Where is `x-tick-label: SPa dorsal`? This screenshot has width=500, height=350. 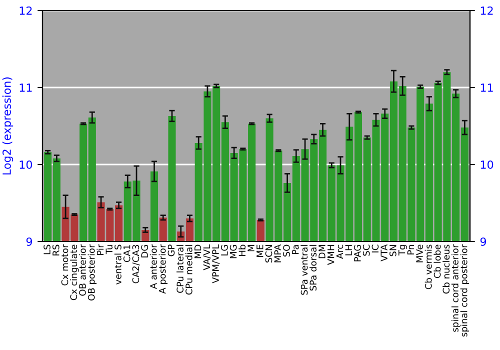
x-tick-label: SPa dorsal is located at coordinates (313, 268).